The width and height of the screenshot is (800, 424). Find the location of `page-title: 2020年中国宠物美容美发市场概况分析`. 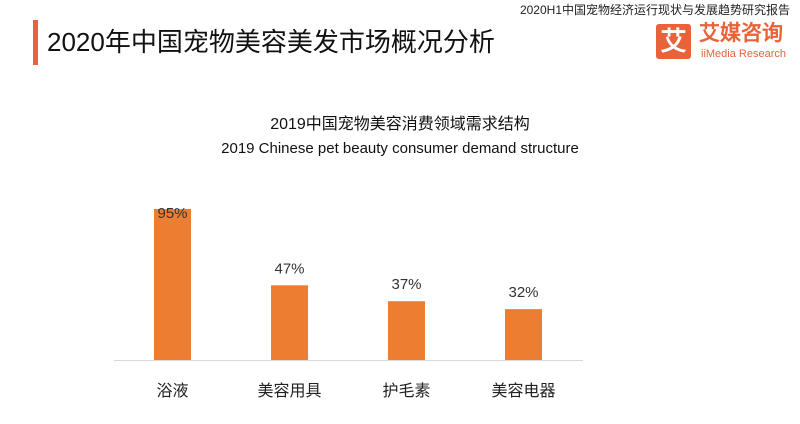

page-title: 2020年中国宠物美容美发市场概况分析 is located at coordinates (271, 42).